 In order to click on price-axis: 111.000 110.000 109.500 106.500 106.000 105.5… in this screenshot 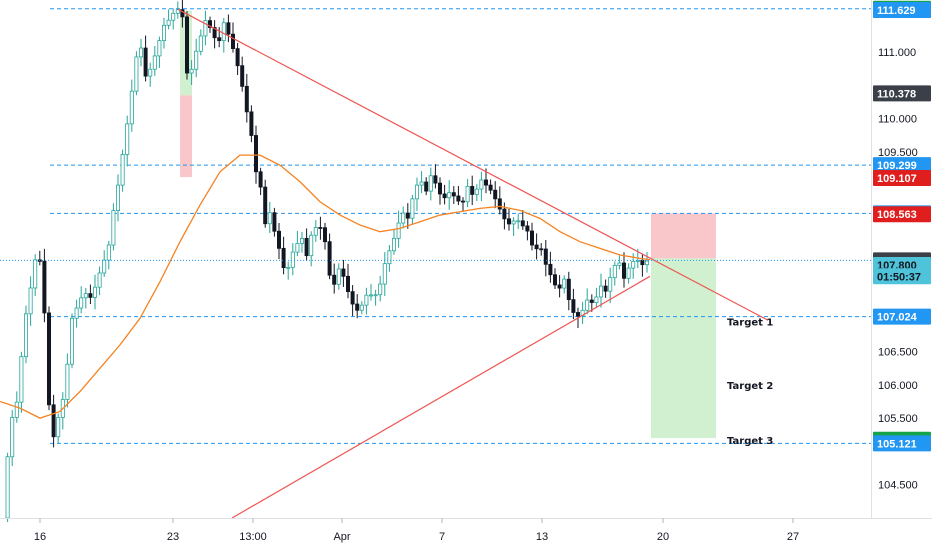, I will do `click(898, 269)`.